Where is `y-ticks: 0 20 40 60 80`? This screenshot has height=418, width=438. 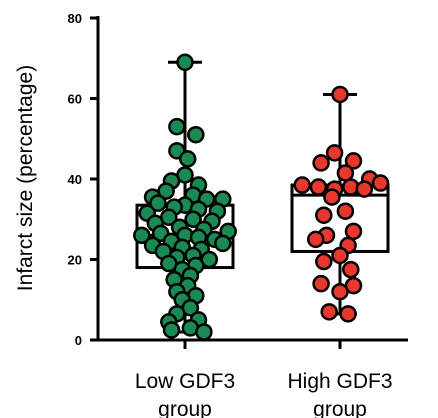
y-ticks: 0 20 40 60 80 is located at coordinates (83, 179).